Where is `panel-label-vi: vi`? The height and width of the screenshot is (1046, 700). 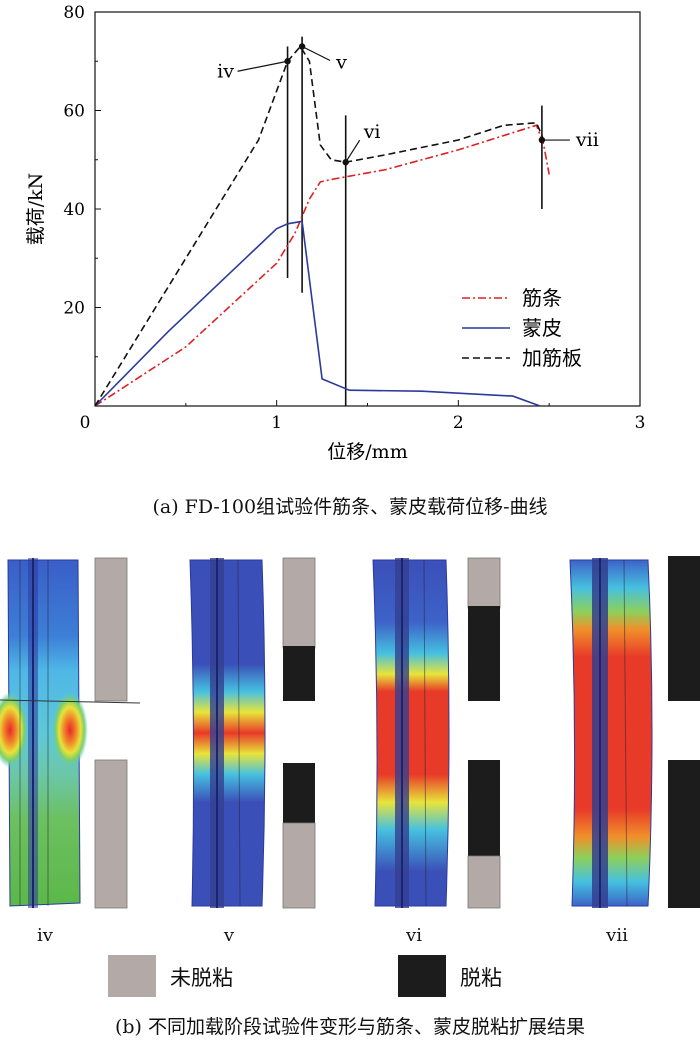
panel-label-vi: vi is located at coordinates (414, 935).